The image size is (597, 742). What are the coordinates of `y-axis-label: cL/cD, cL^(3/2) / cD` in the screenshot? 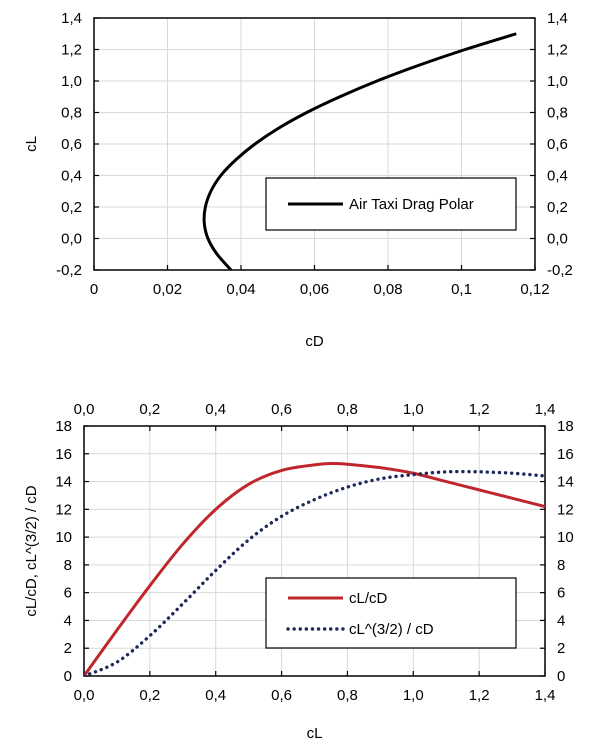 It's located at (31, 550).